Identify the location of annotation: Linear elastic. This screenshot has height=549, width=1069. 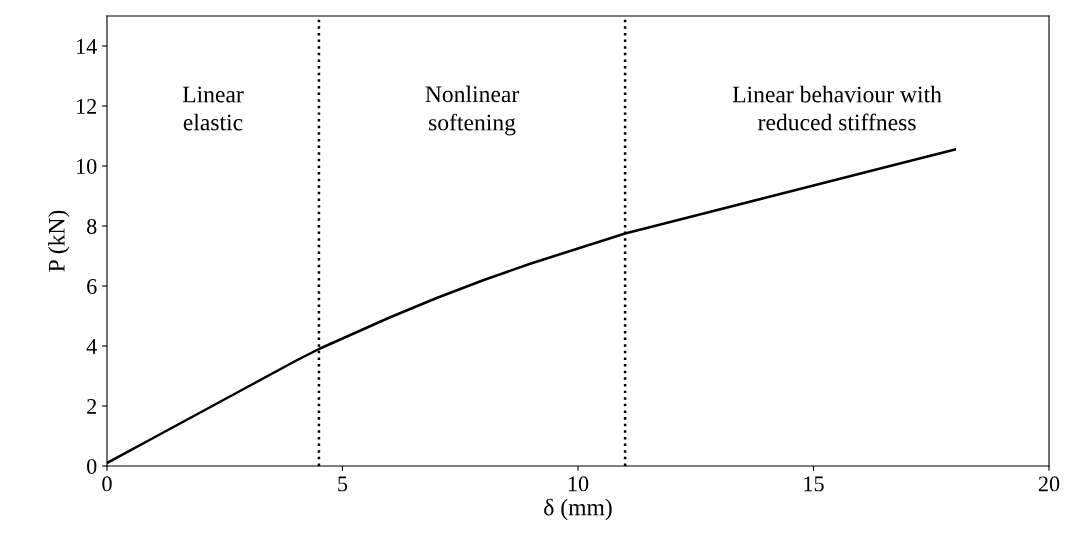
(213, 108).